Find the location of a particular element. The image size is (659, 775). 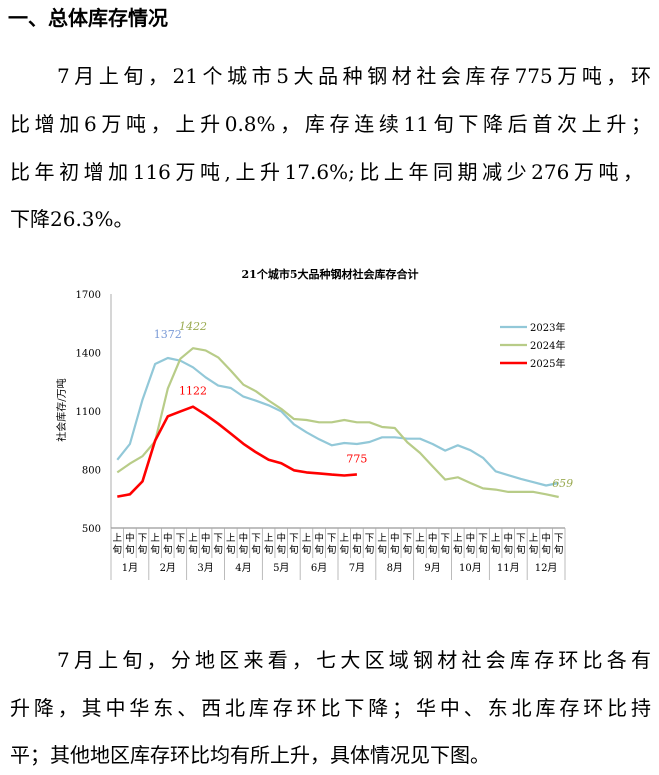

series-line-2024 is located at coordinates (337, 423).